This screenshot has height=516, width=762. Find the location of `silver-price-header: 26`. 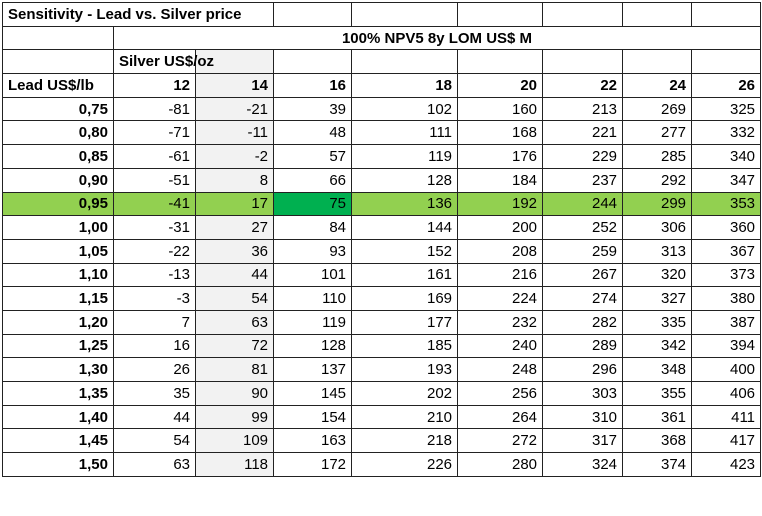

silver-price-header: 26 is located at coordinates (726, 85).